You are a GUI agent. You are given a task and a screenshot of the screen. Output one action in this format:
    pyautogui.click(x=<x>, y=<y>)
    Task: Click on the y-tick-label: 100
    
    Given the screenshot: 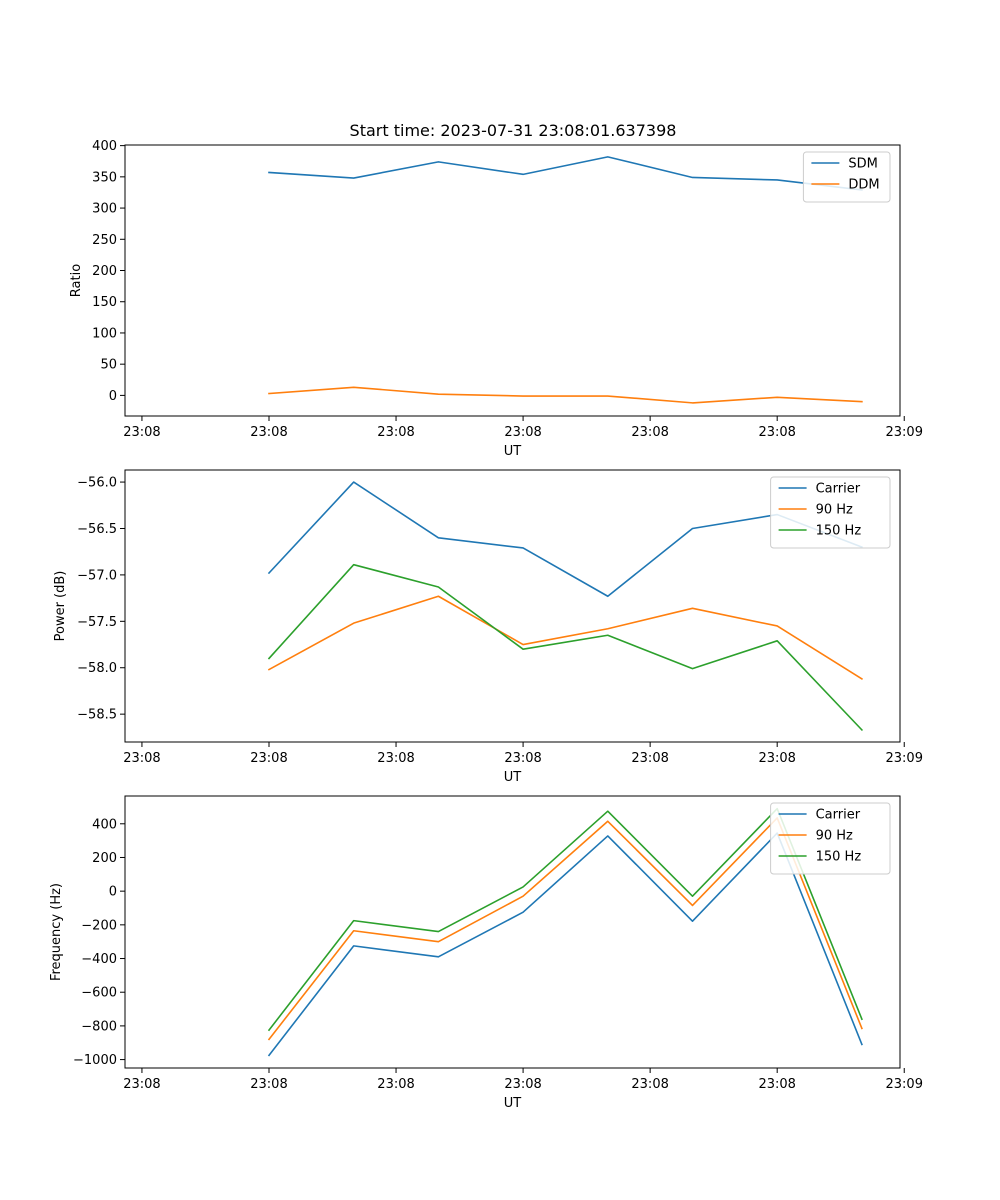 What is the action you would take?
    pyautogui.click(x=104, y=333)
    